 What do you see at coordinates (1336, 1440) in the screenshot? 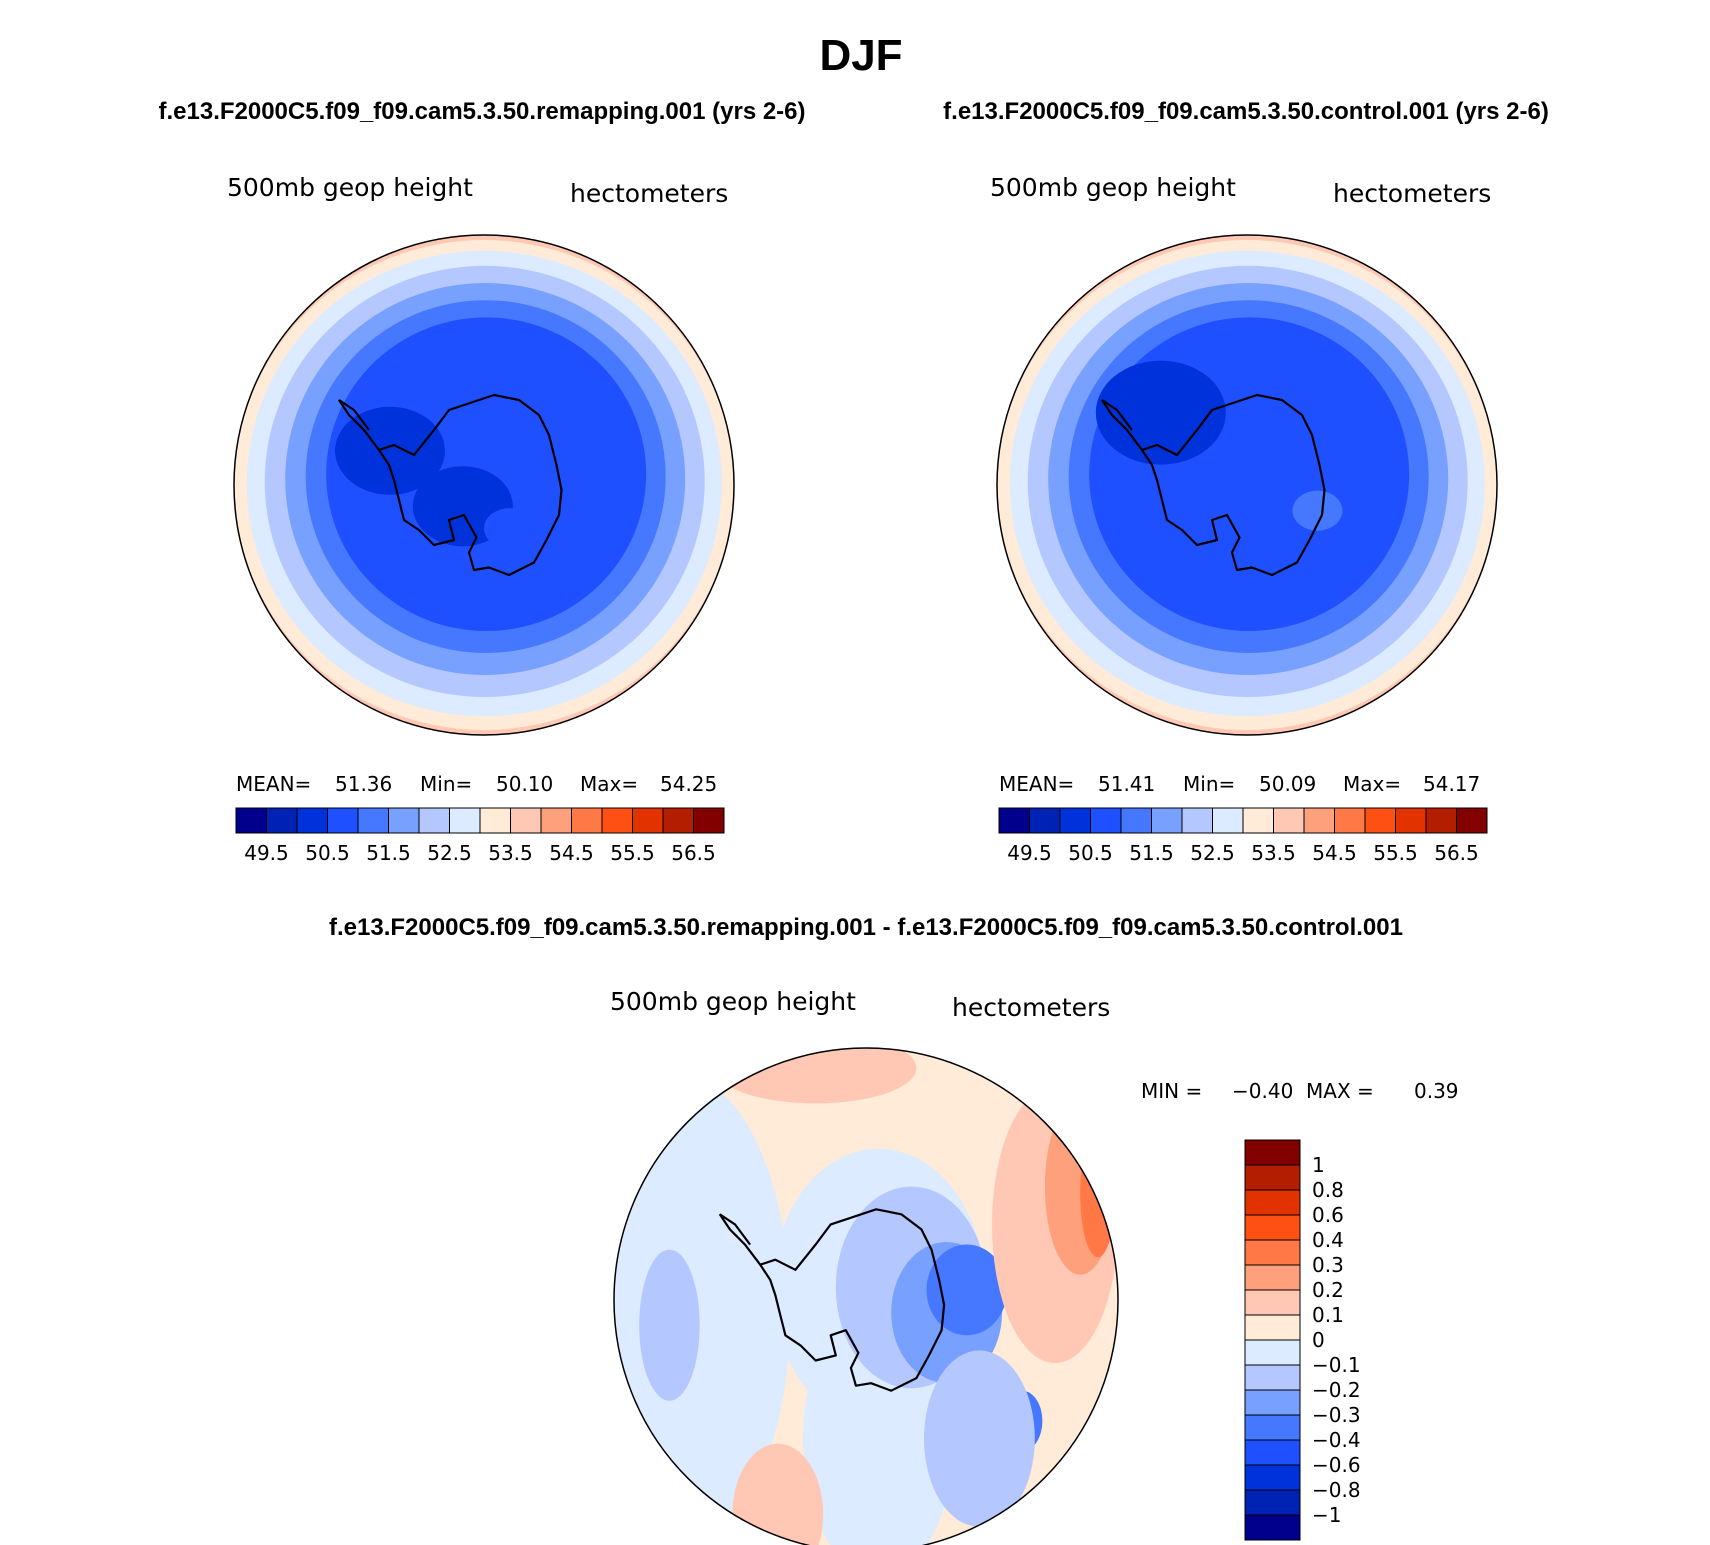
I see `colorbar-tick-label: −0.4` at bounding box center [1336, 1440].